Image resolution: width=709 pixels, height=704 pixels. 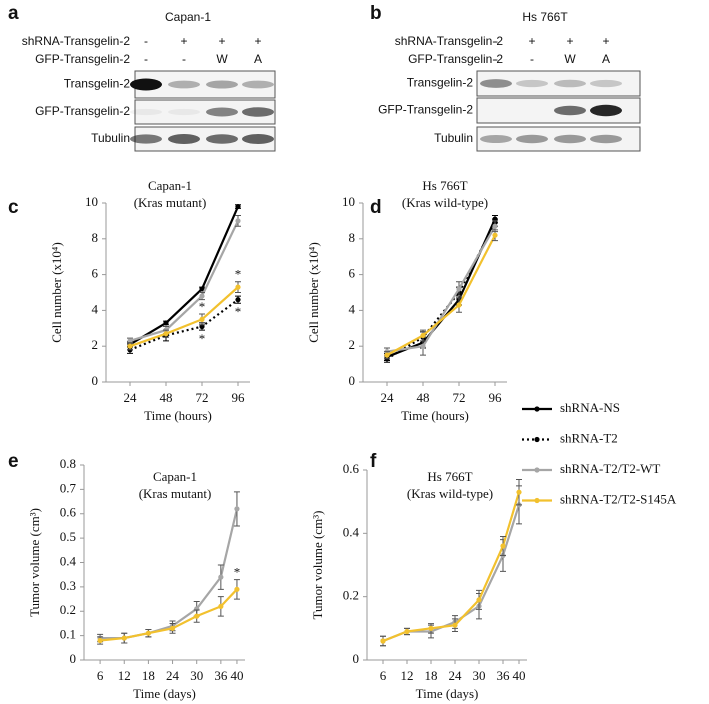 What do you see at coordinates (68, 536) in the screenshot?
I see `y-tick-label: 0.5` at bounding box center [68, 536].